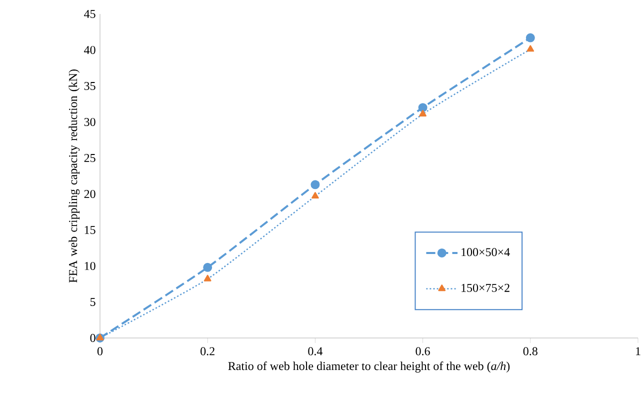  What do you see at coordinates (423, 351) in the screenshot?
I see `x-tick-label: 0.6` at bounding box center [423, 351].